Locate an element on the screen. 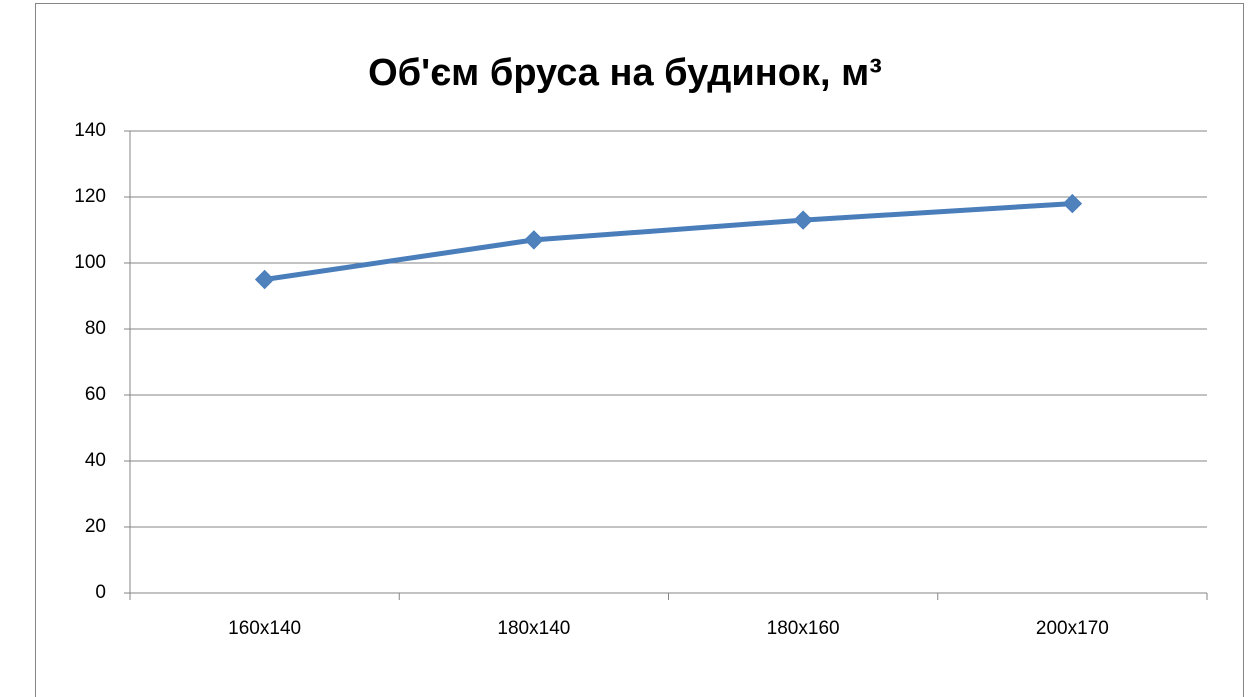 The image size is (1249, 697). y-tick-label: 0 is located at coordinates (100, 592).